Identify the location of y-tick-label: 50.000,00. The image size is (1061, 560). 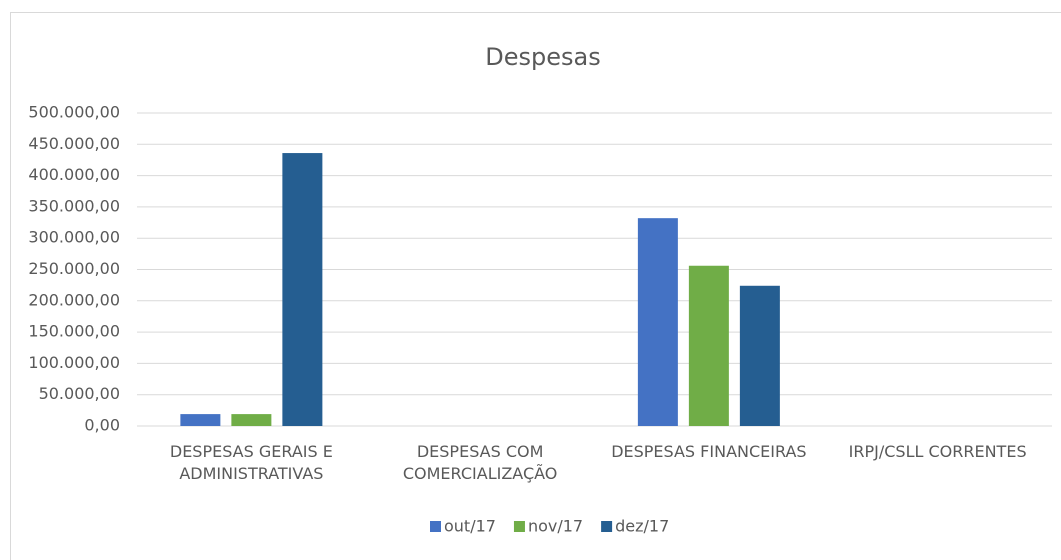
(79, 393).